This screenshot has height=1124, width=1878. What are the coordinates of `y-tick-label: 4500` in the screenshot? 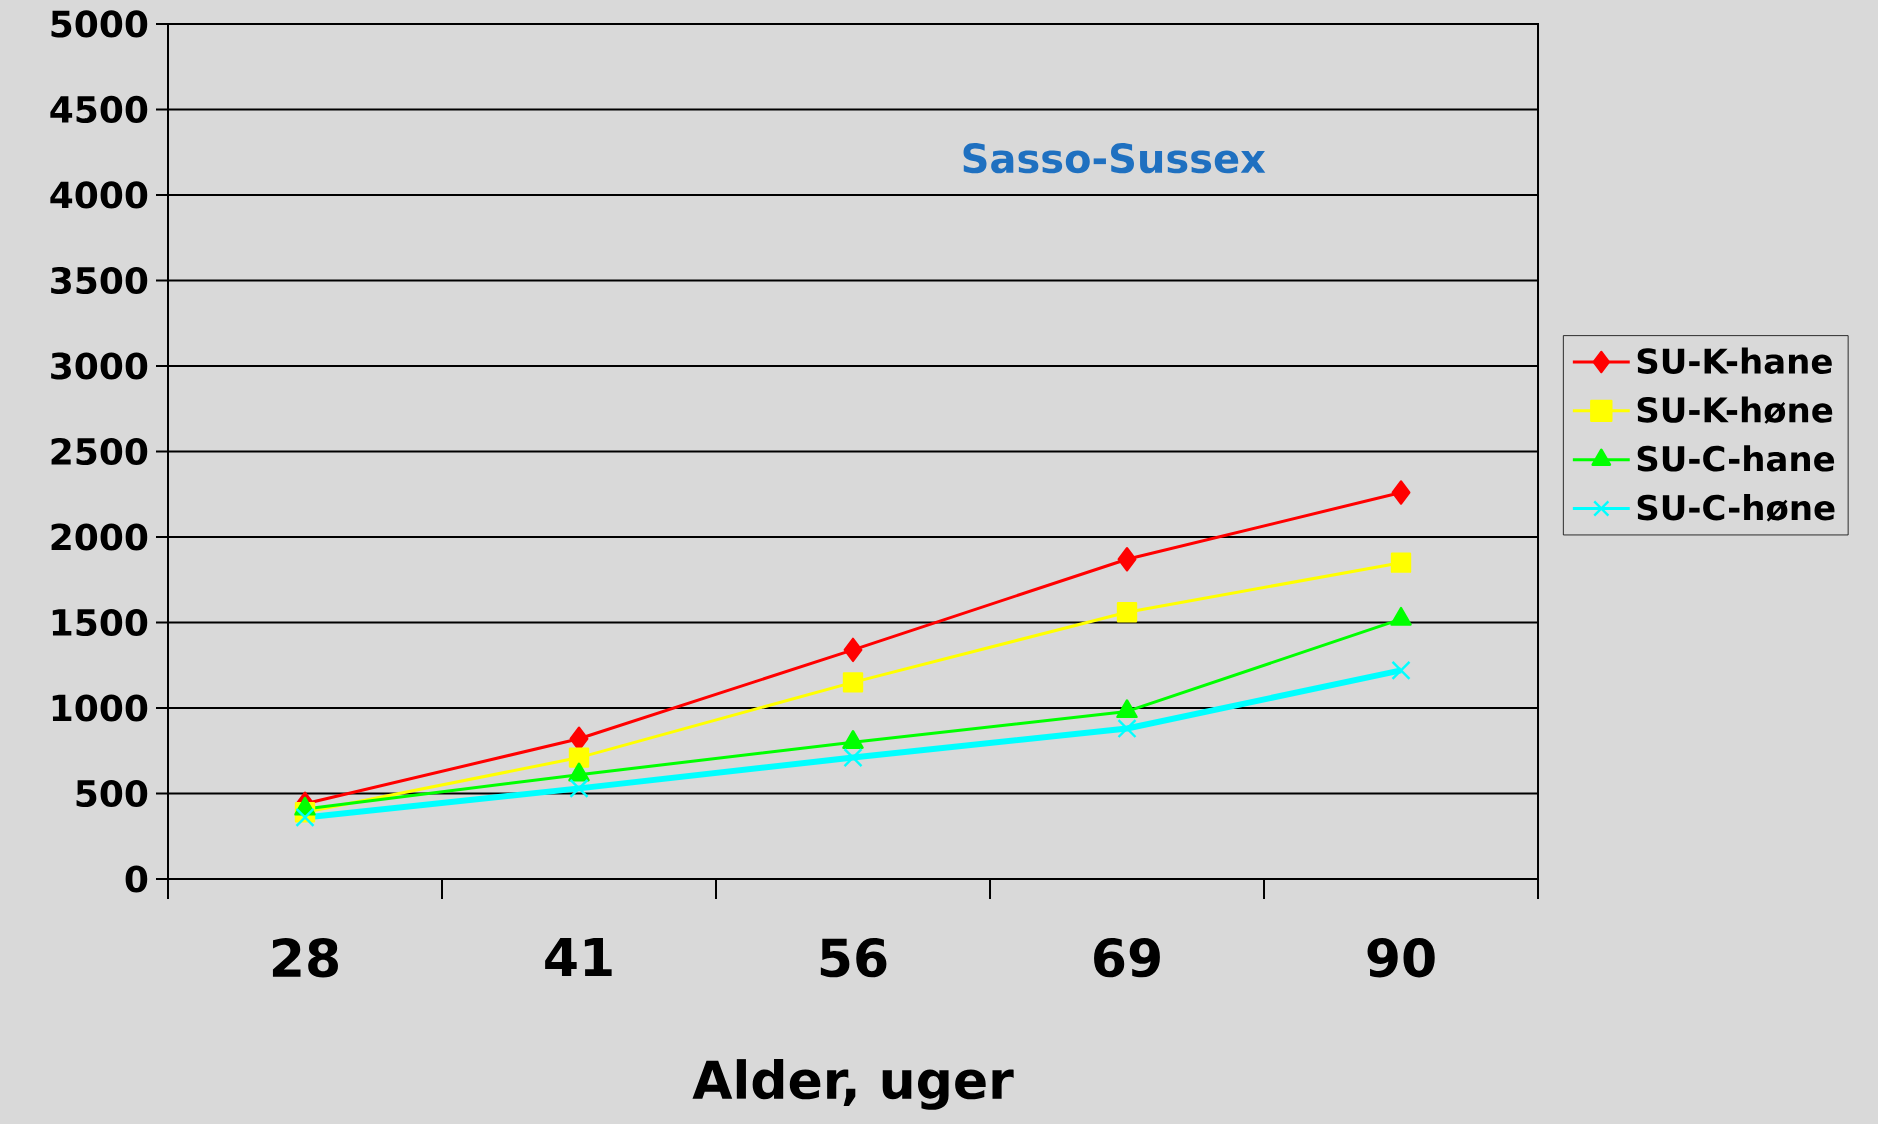 It's located at (99, 109).